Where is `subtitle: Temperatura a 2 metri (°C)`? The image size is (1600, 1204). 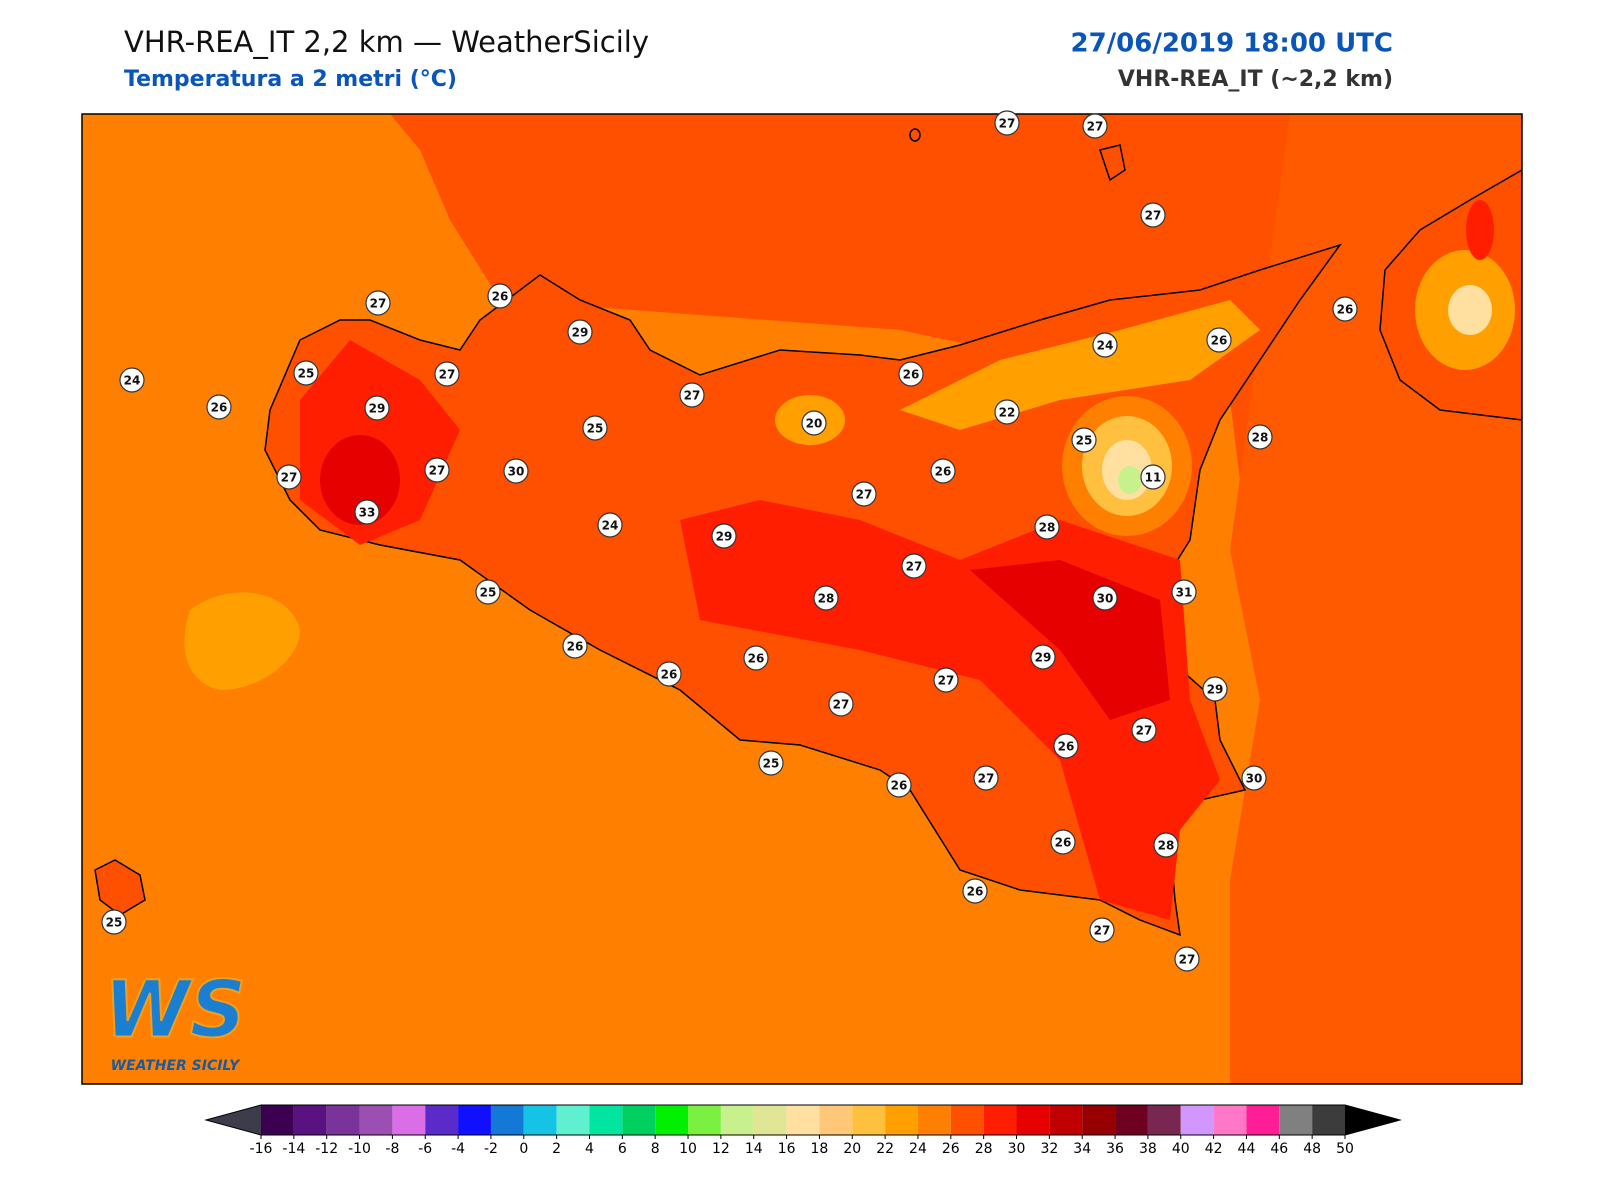
subtitle: Temperatura a 2 metri (°C) is located at coordinates (290, 79).